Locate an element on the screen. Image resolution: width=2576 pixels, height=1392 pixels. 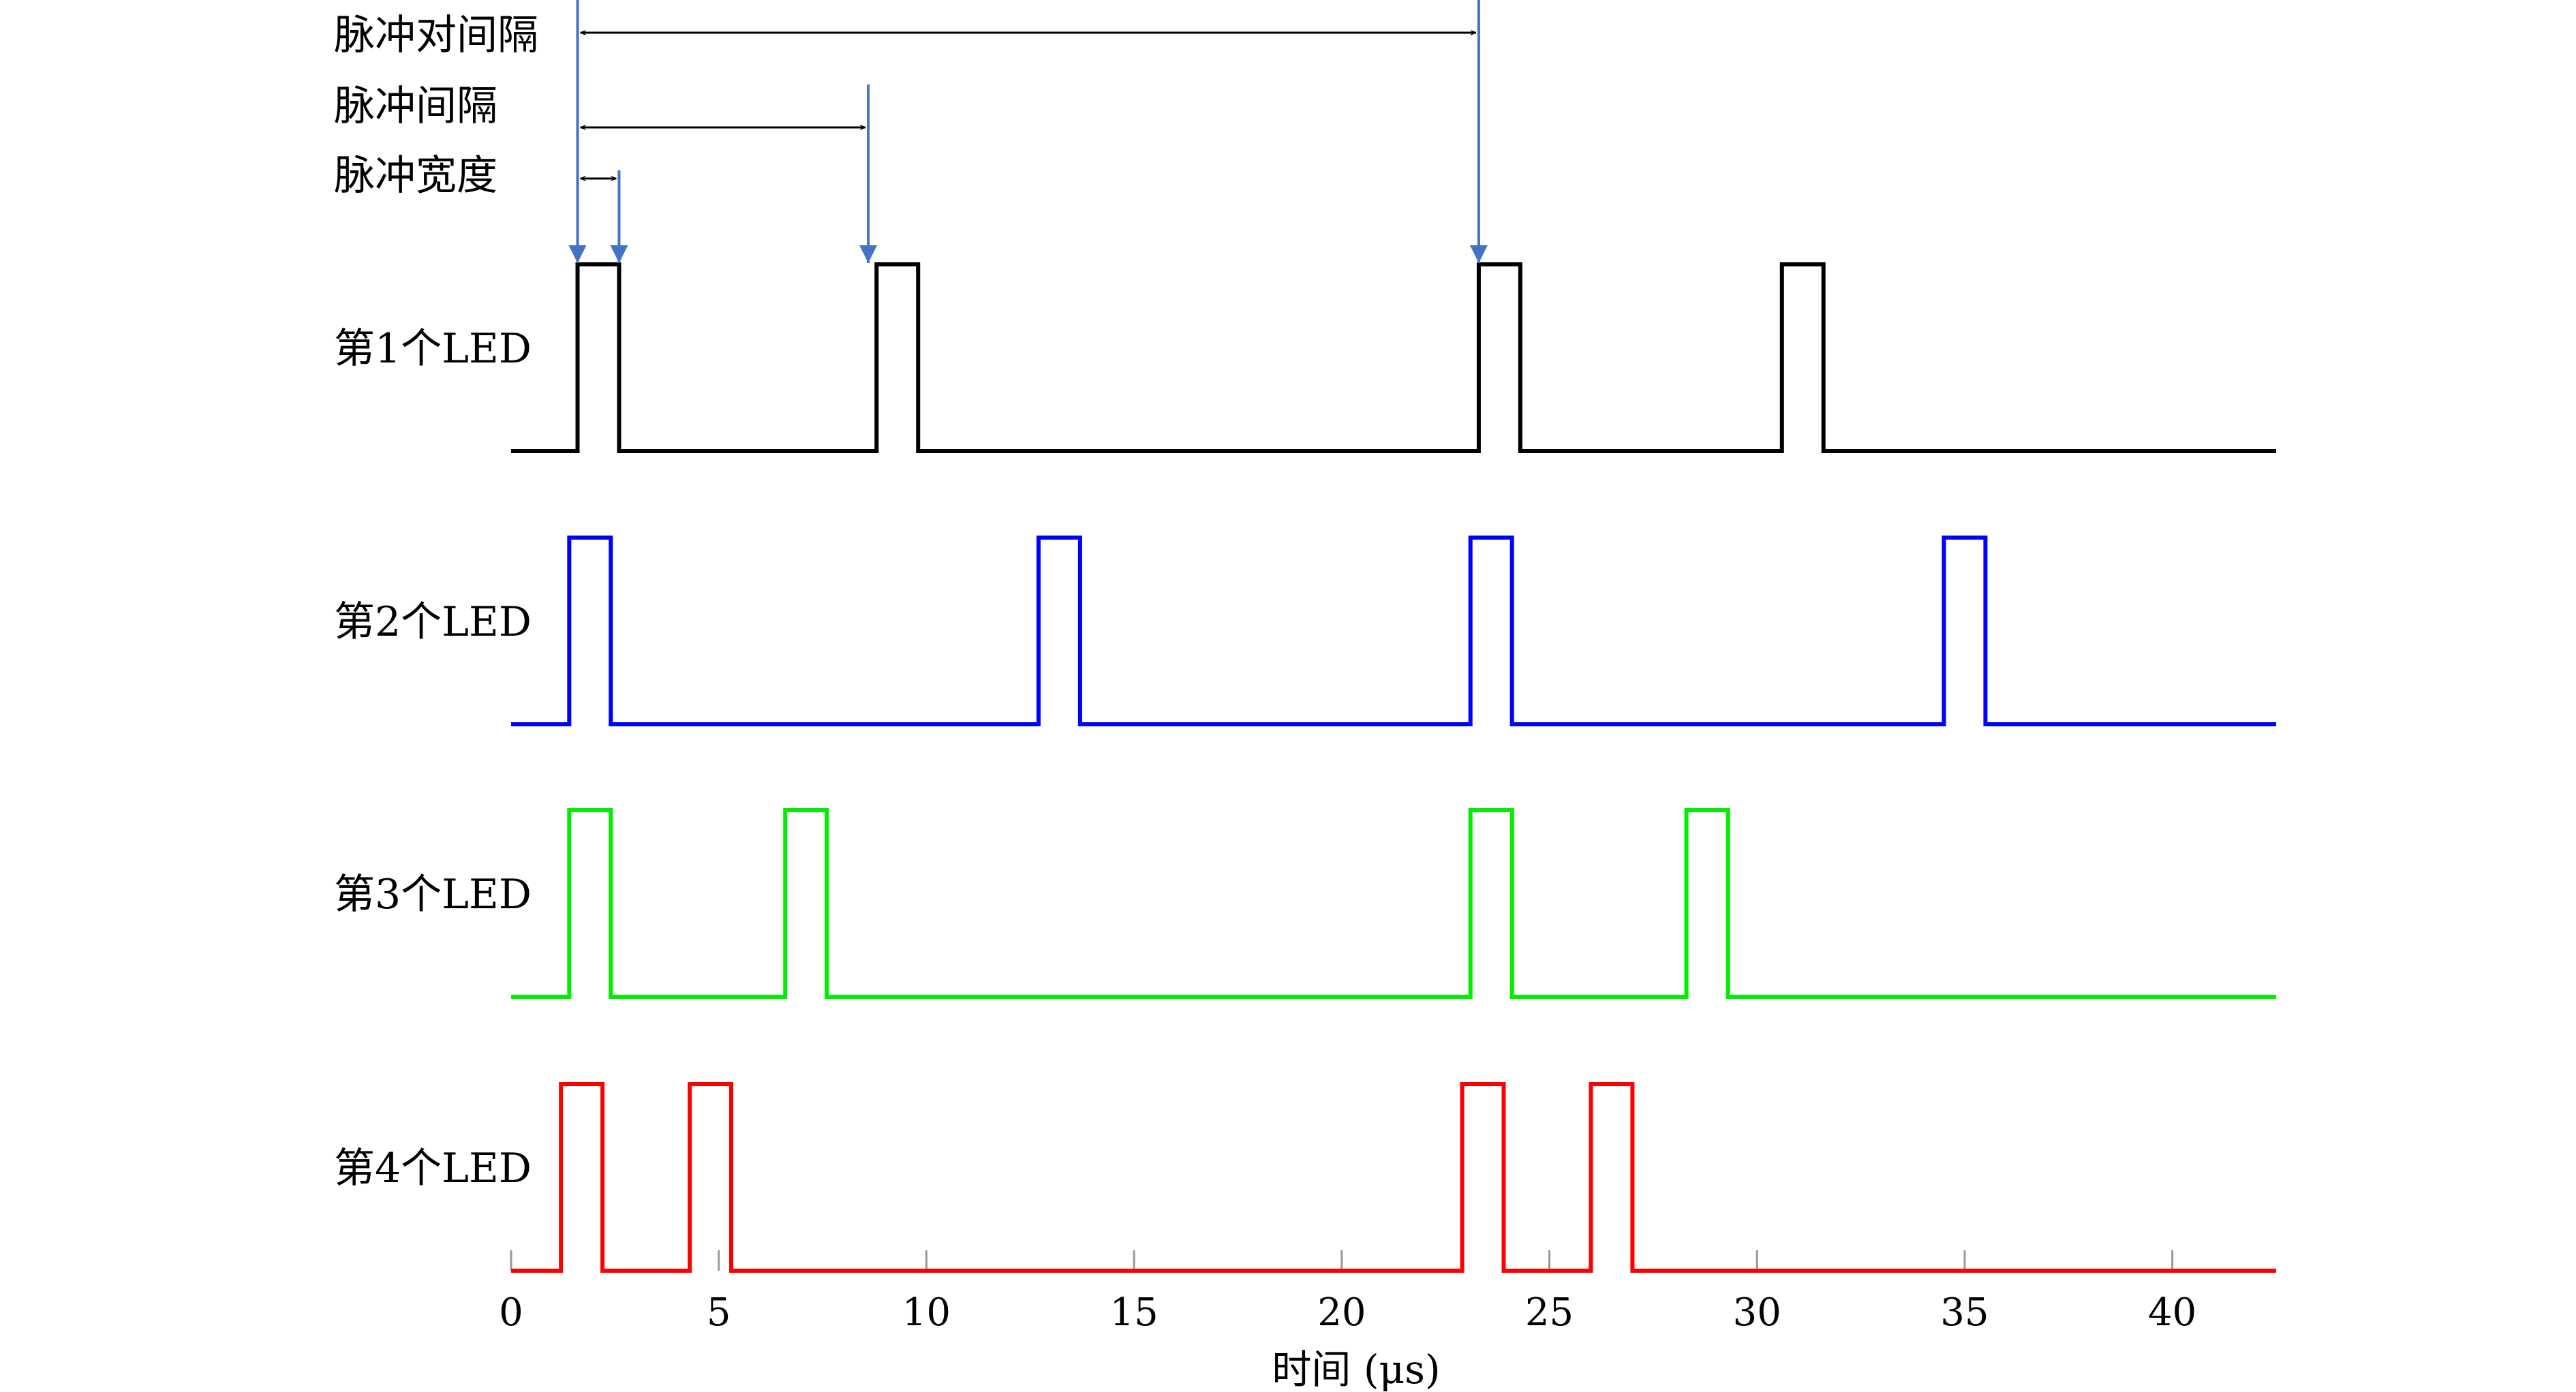
series-4-label: 第4个LED is located at coordinates (433, 1168).